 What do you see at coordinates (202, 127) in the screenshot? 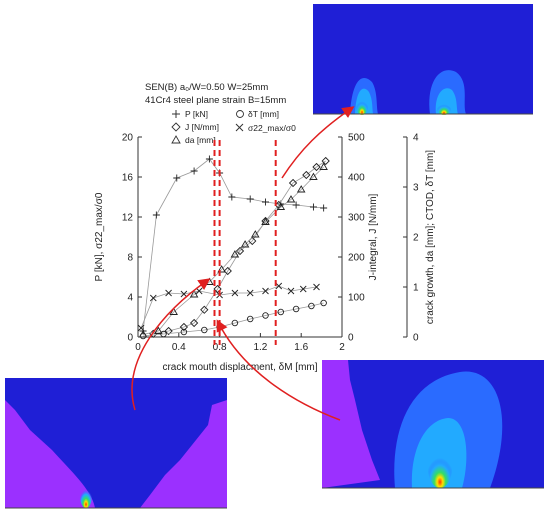
I see `legend-label-j: J [N/mm]` at bounding box center [202, 127].